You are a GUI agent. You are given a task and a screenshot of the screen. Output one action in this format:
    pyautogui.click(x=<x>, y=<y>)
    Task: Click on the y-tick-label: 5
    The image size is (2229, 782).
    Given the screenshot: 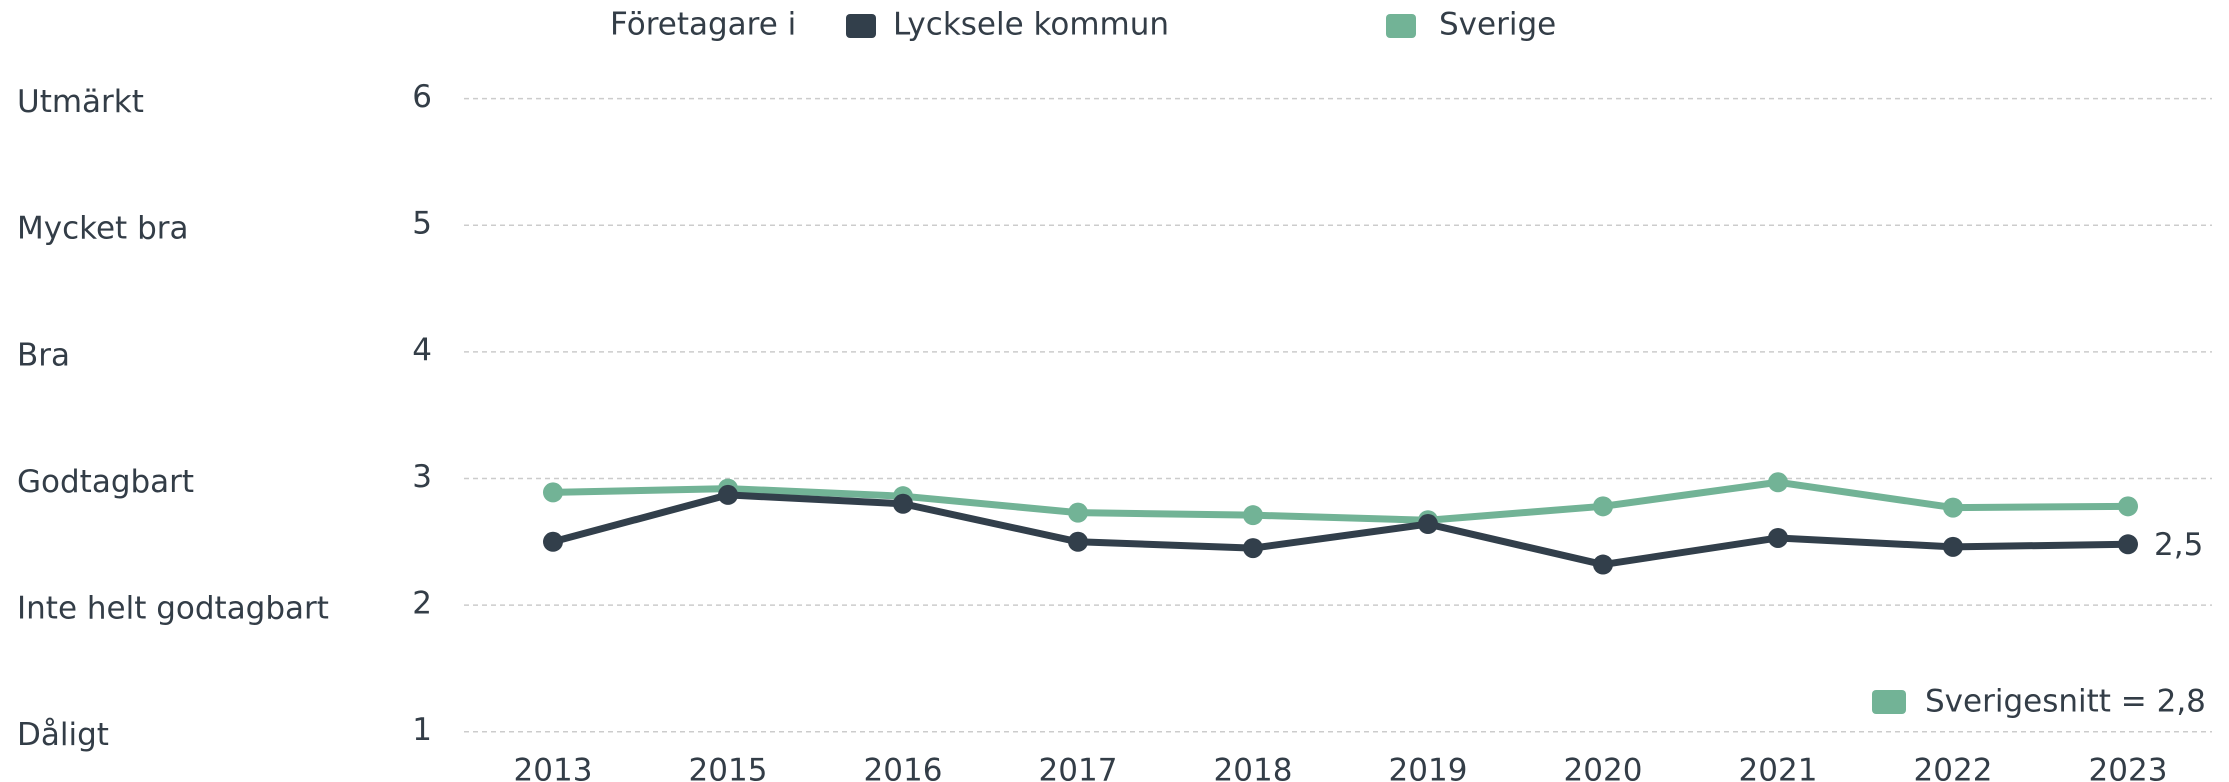 What is the action you would take?
    pyautogui.click(x=422, y=224)
    